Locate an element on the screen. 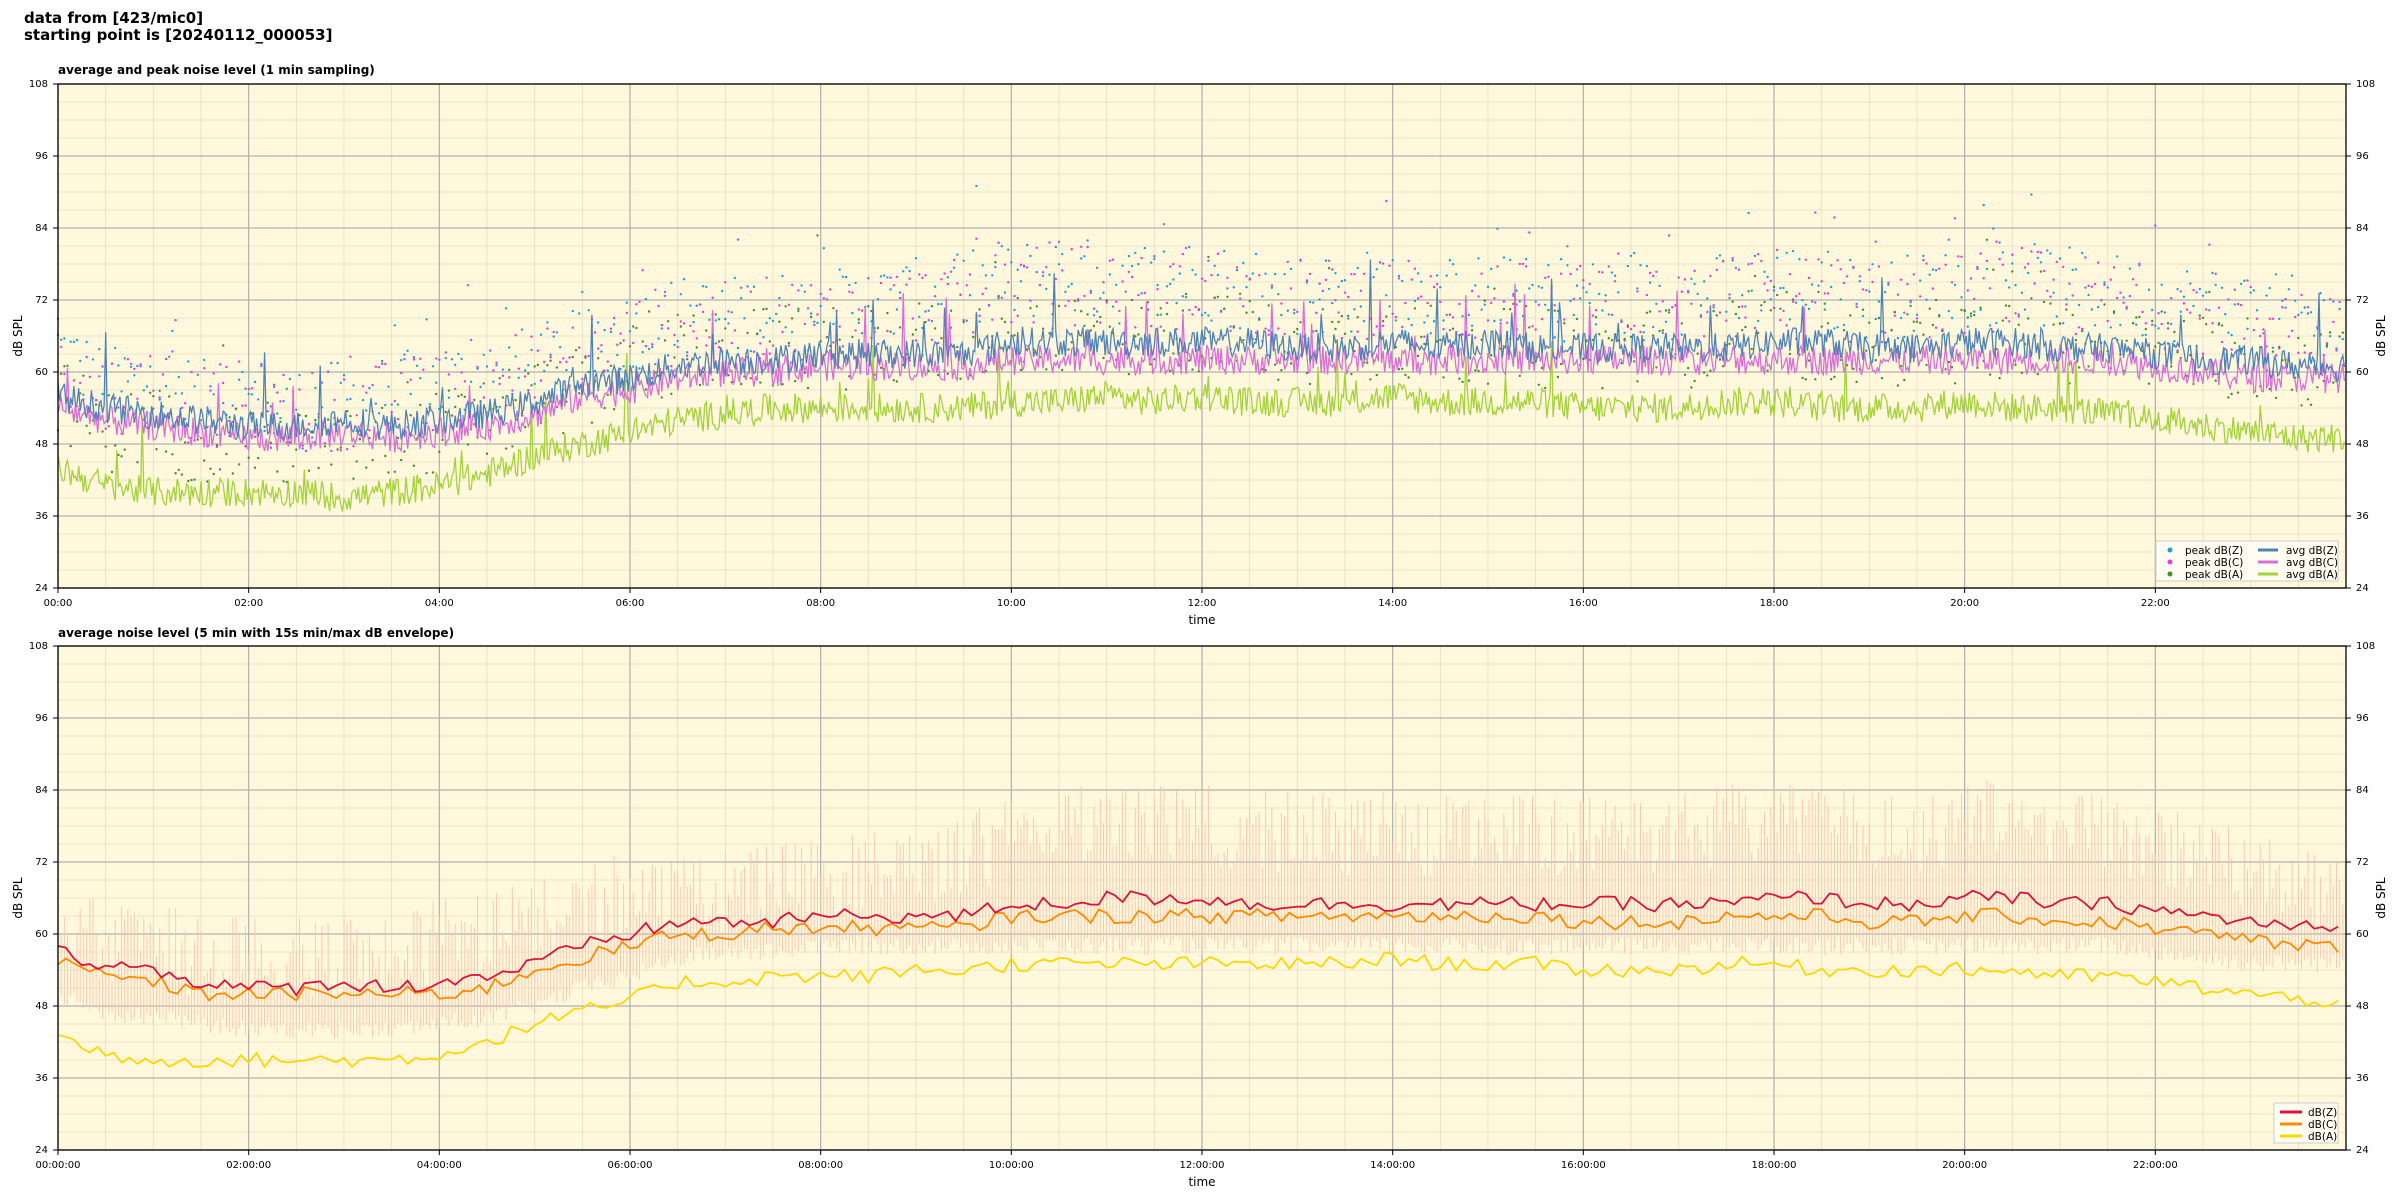 The width and height of the screenshot is (2400, 1200). line-db-c is located at coordinates (1198, 954).